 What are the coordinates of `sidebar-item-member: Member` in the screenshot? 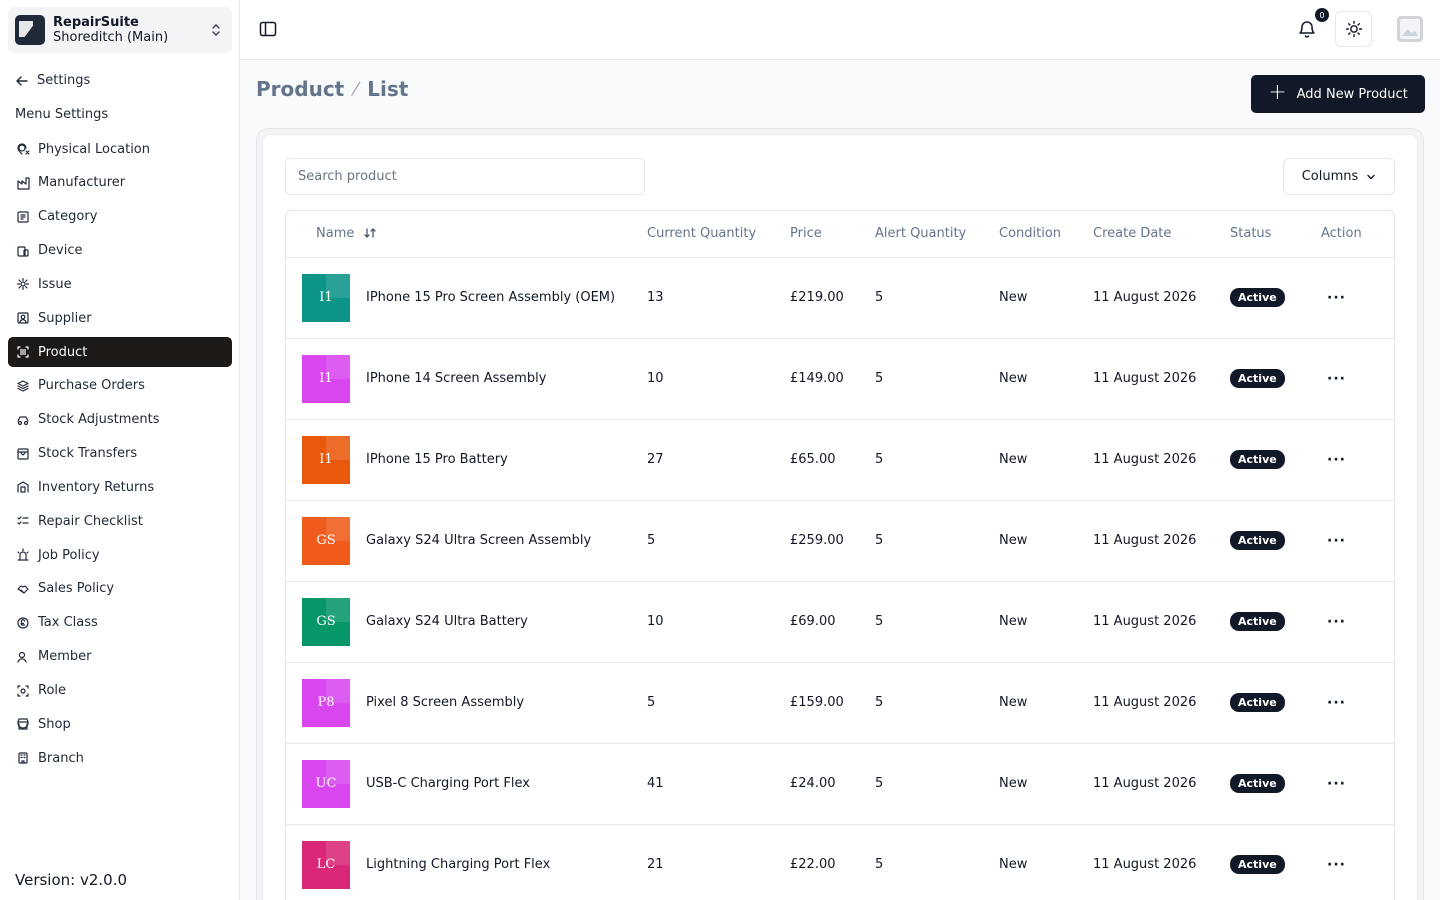 It's located at (120, 657).